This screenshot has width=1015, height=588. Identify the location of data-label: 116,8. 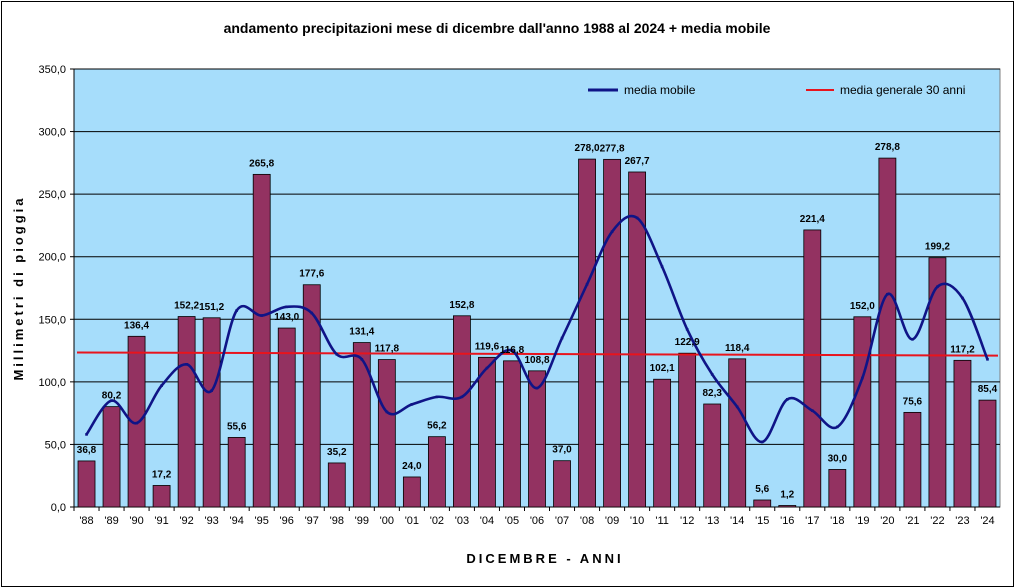
(512, 350).